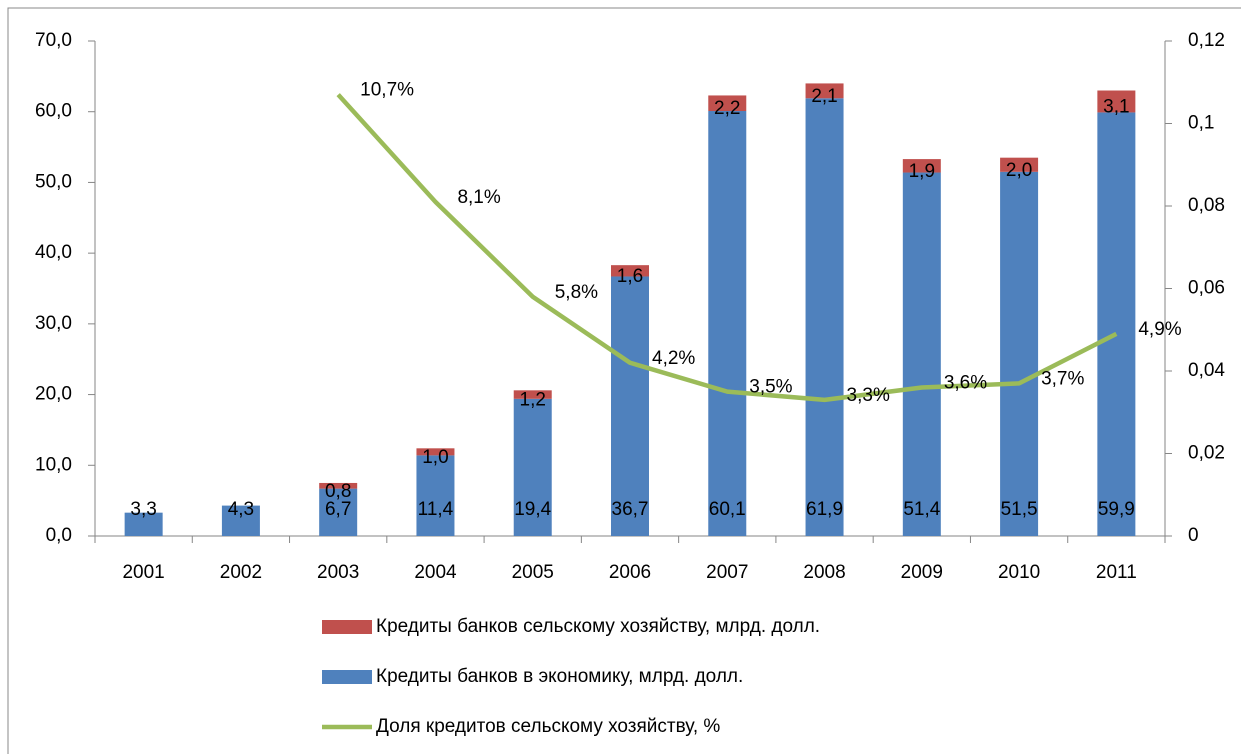  What do you see at coordinates (53, 181) in the screenshot?
I see `y-tick-label: 50,0` at bounding box center [53, 181].